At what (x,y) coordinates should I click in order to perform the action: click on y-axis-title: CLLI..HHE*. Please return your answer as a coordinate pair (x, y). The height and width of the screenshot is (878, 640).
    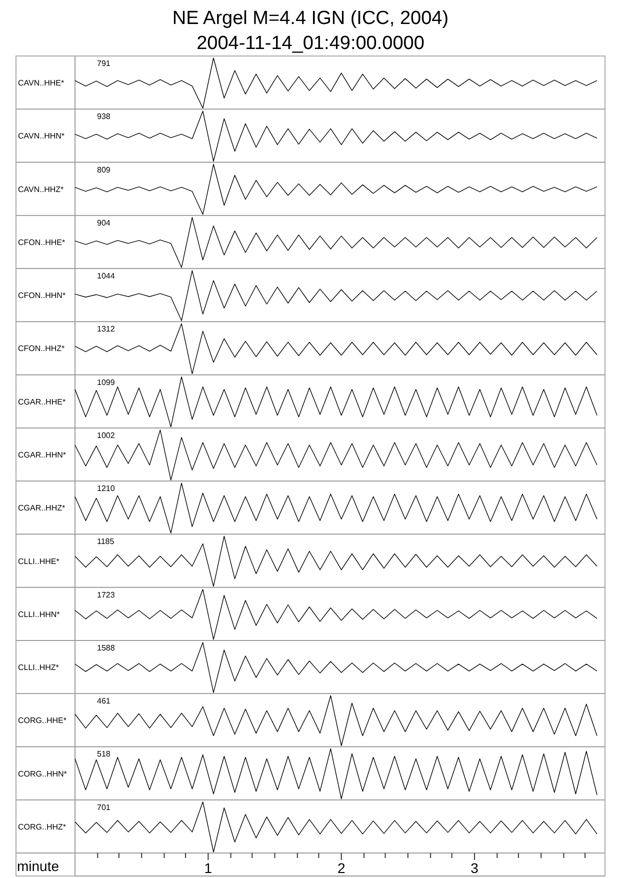
    Looking at the image, I should click on (39, 561).